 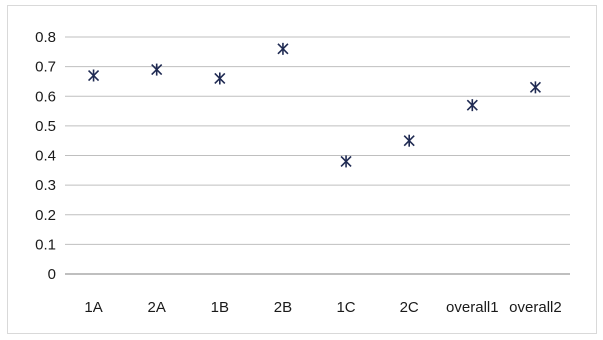 What do you see at coordinates (409, 307) in the screenshot?
I see `x-tick-label: 2C` at bounding box center [409, 307].